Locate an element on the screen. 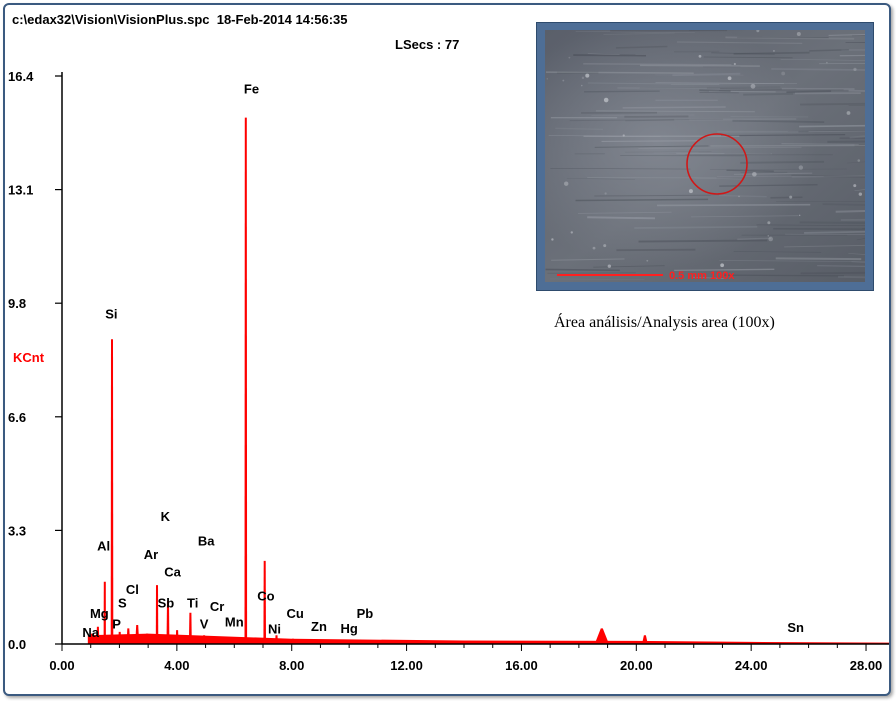 The width and height of the screenshot is (896, 701). x-tick-label: 24.00 is located at coordinates (751, 665).